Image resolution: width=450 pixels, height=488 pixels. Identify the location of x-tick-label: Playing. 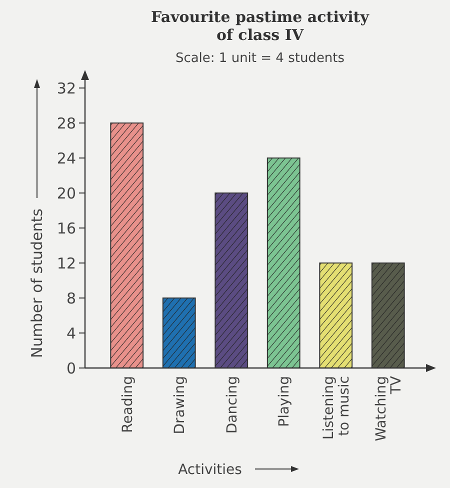
(284, 401).